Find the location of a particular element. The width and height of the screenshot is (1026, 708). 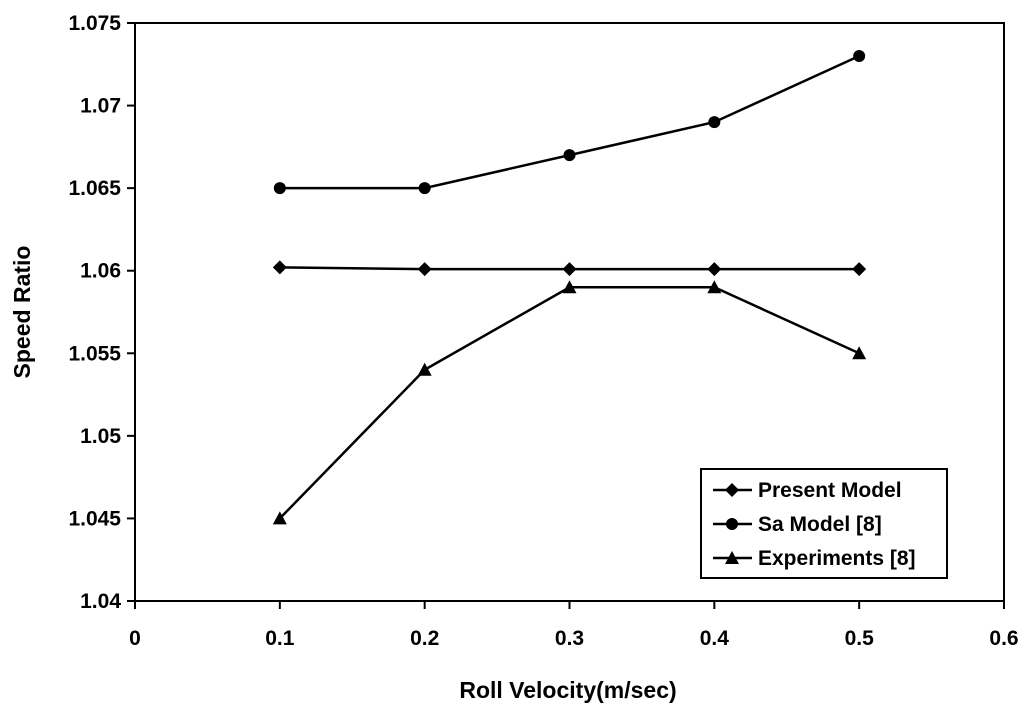

y-tick-label: 1.07 is located at coordinates (100, 106).